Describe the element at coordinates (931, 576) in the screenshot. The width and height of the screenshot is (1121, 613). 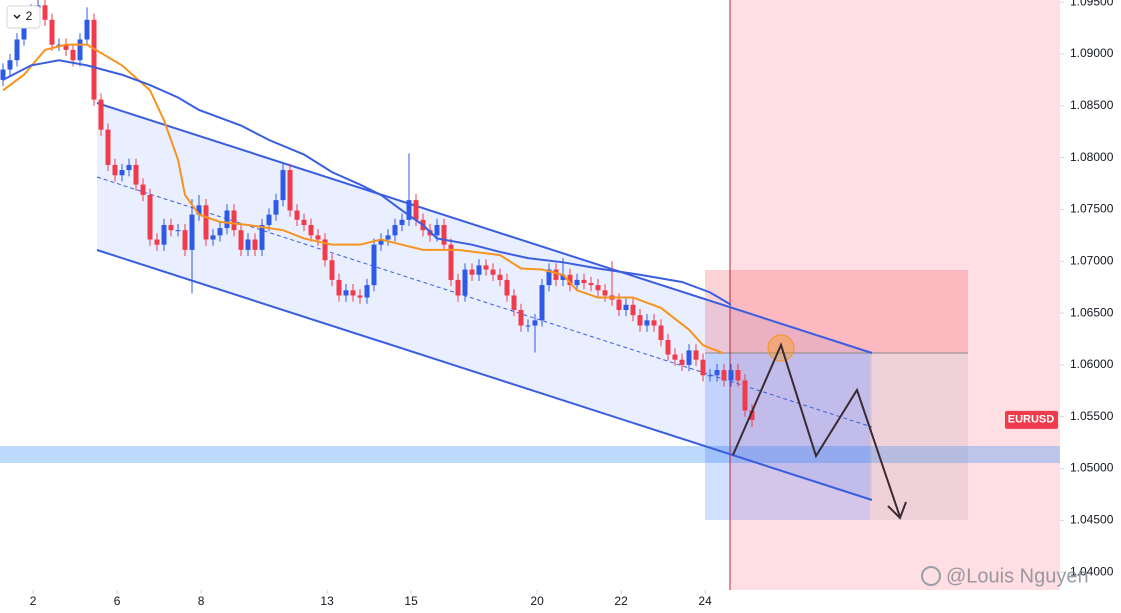
I see `watermark-logo` at that location.